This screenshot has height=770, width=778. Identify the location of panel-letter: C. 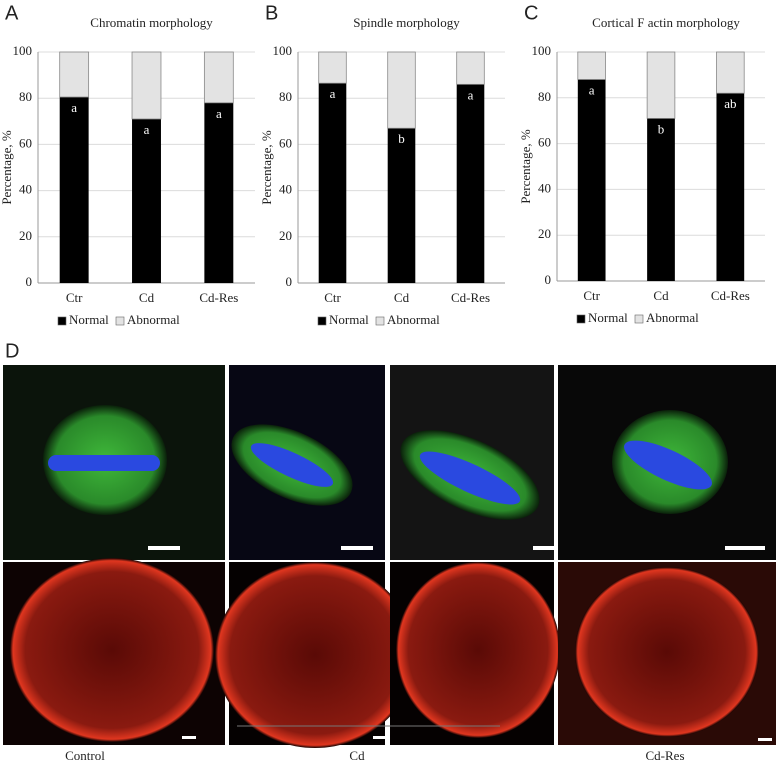
(531, 13).